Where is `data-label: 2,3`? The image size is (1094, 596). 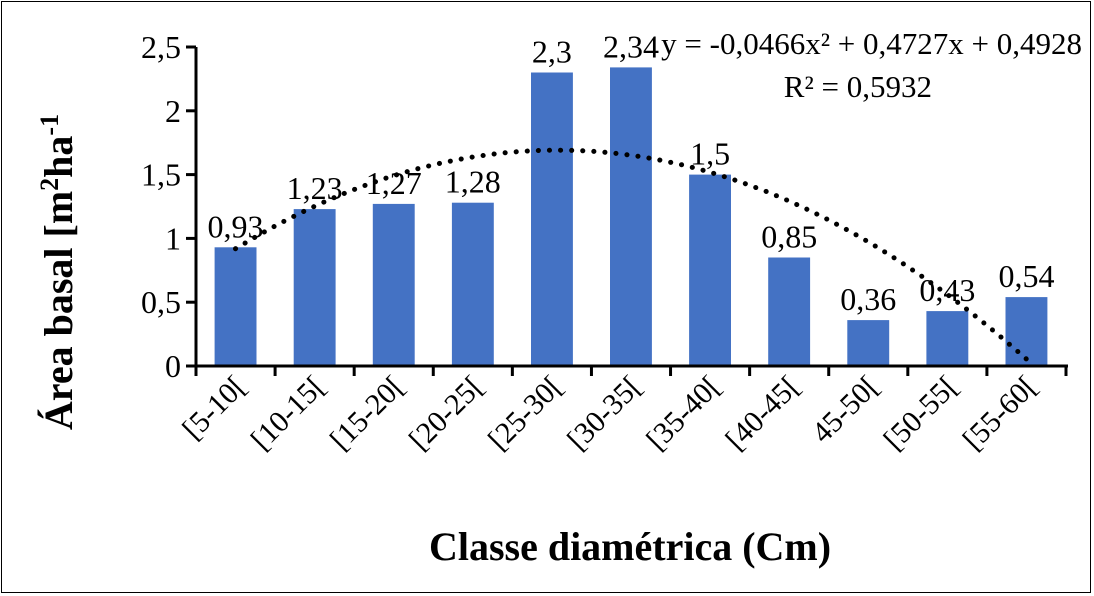 data-label: 2,3 is located at coordinates (552, 52).